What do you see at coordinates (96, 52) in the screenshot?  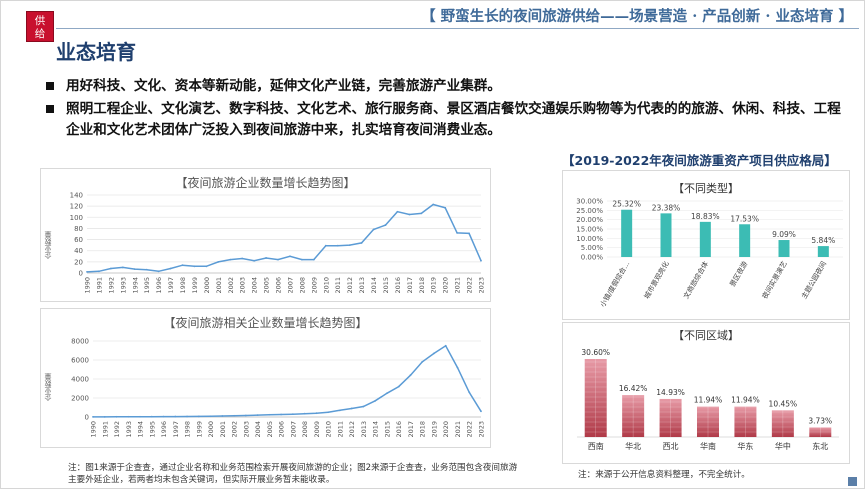 I see `section-title: 业态培育` at bounding box center [96, 52].